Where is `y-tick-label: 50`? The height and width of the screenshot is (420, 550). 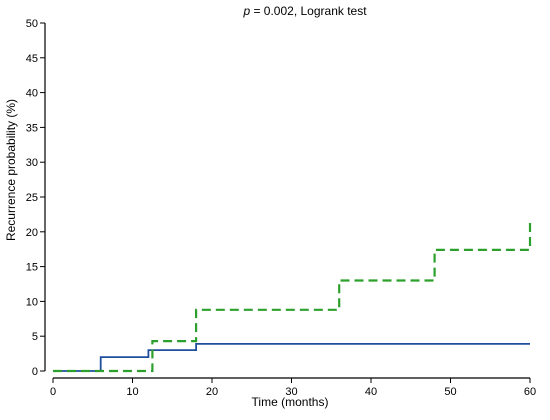 y-tick-label: 50 is located at coordinates (32, 24).